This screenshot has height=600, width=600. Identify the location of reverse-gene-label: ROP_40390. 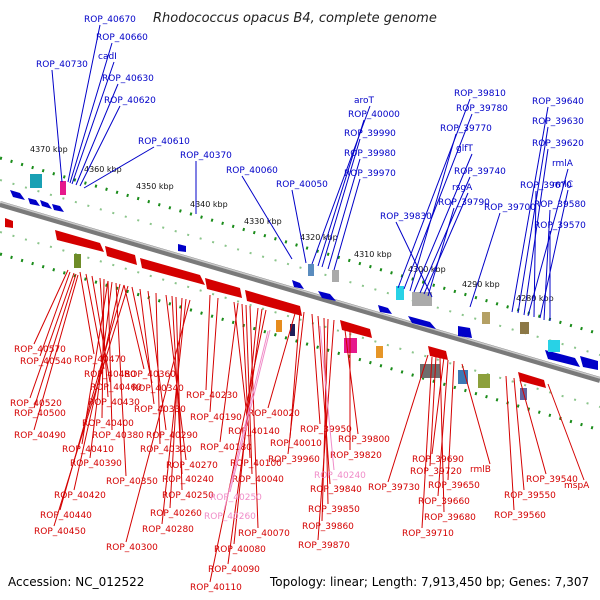
(96, 464).